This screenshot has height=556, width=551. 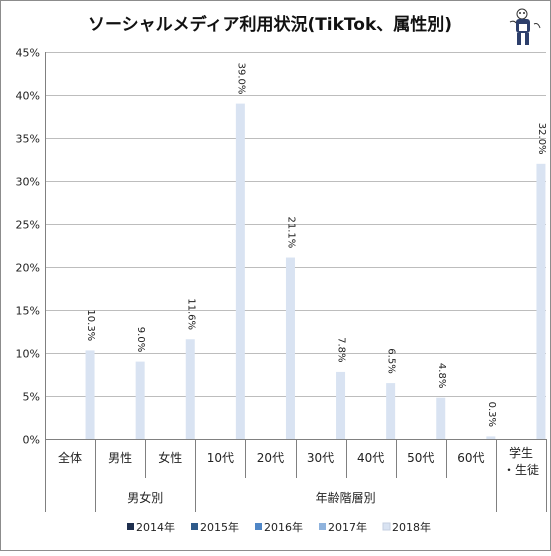 What do you see at coordinates (270, 24) in the screenshot?
I see `chart-title: ソーシャルメディア利用状況(TikTok、属性別)` at bounding box center [270, 24].